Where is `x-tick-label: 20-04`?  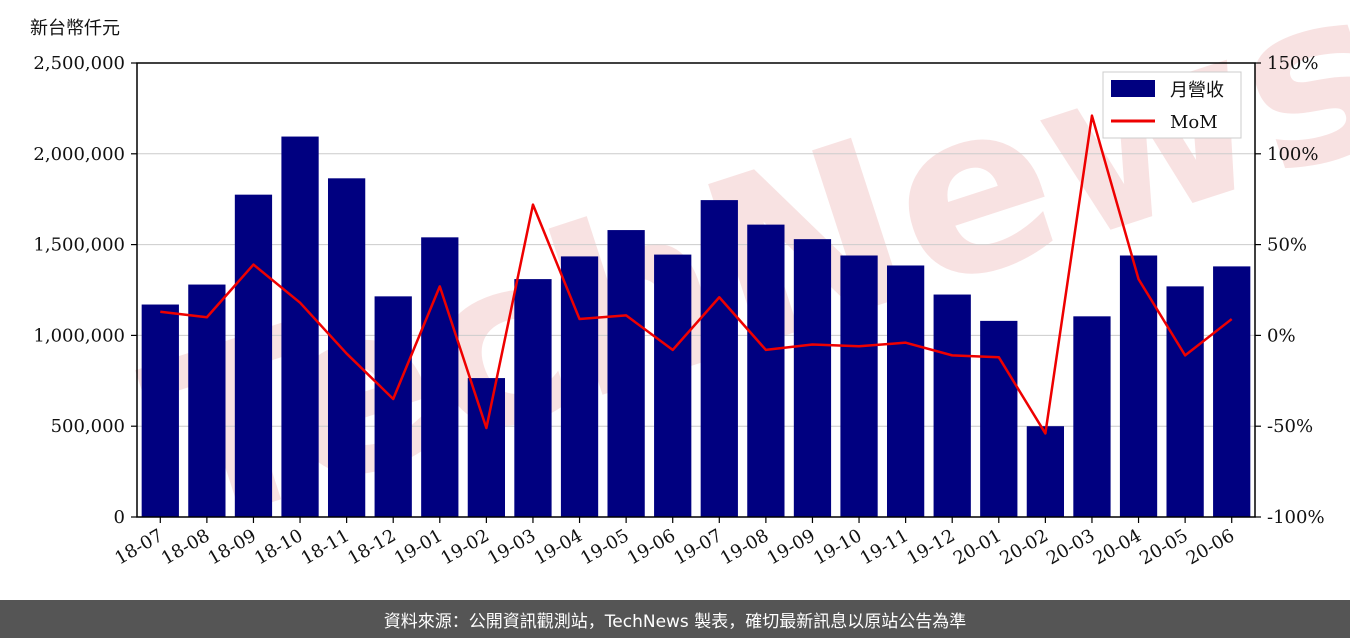 x-tick-label: 20-04 is located at coordinates (1117, 547).